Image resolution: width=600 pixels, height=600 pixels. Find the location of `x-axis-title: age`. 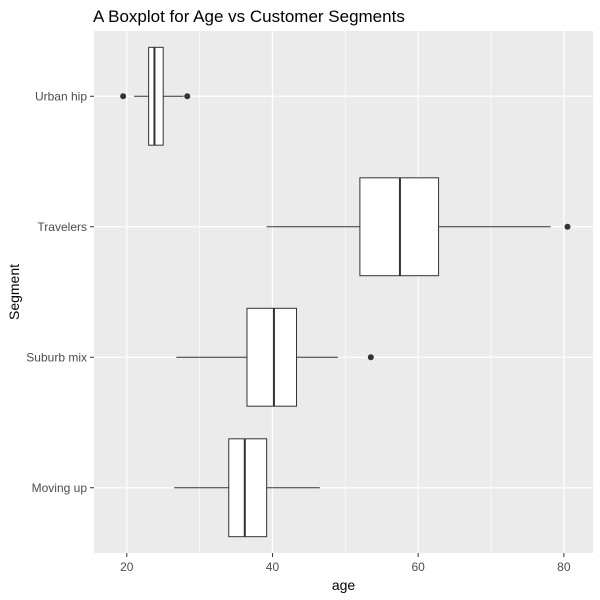

x-axis-title: age is located at coordinates (344, 585).